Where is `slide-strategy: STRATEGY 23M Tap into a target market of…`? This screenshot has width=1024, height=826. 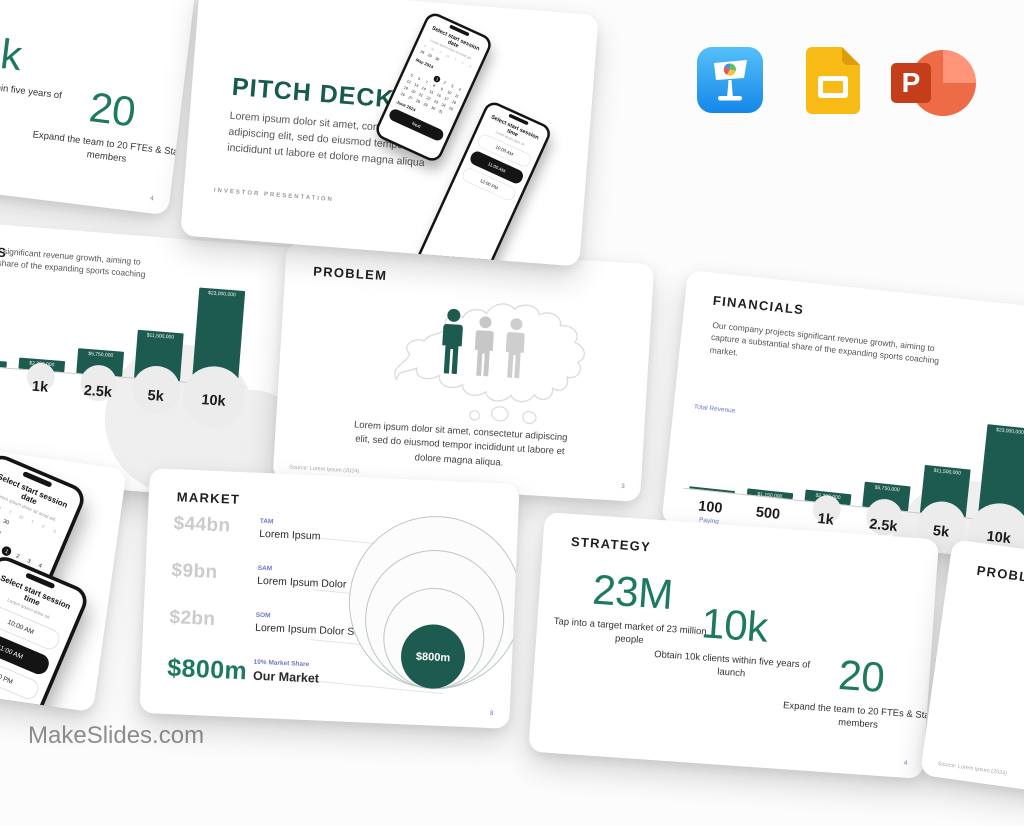 slide-strategy: STRATEGY 23M Tap into a target market of… is located at coordinates (734, 645).